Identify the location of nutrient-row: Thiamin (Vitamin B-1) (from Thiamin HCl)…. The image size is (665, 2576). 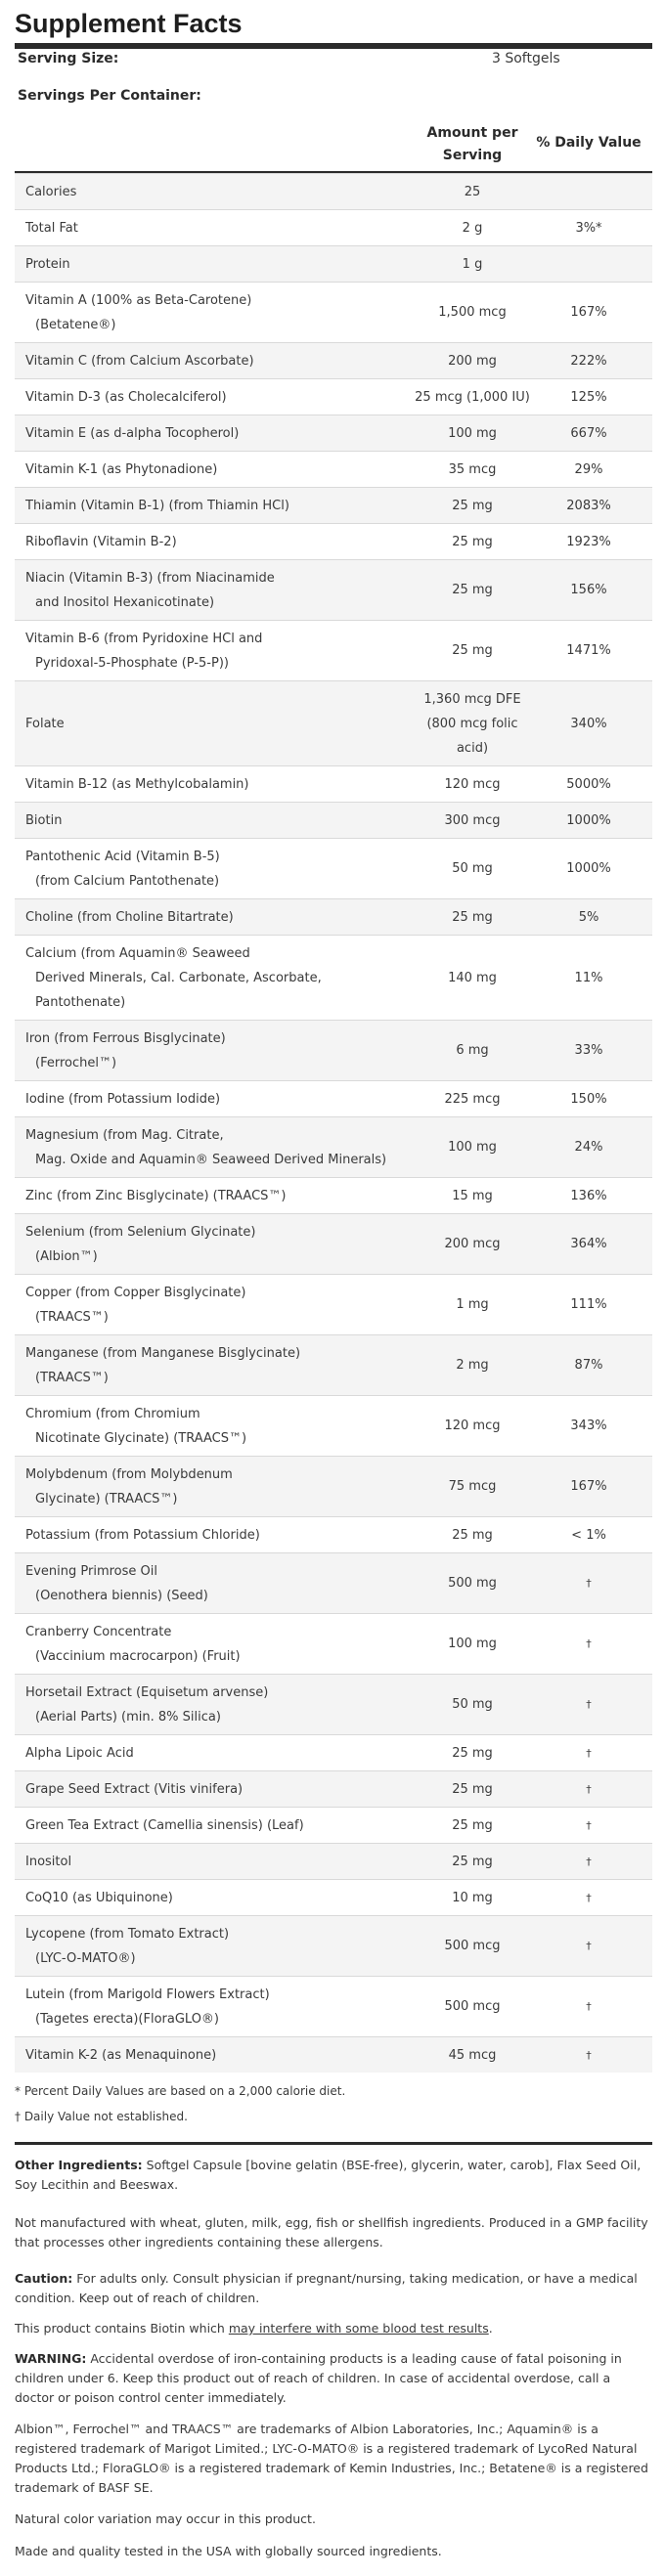
(333, 505).